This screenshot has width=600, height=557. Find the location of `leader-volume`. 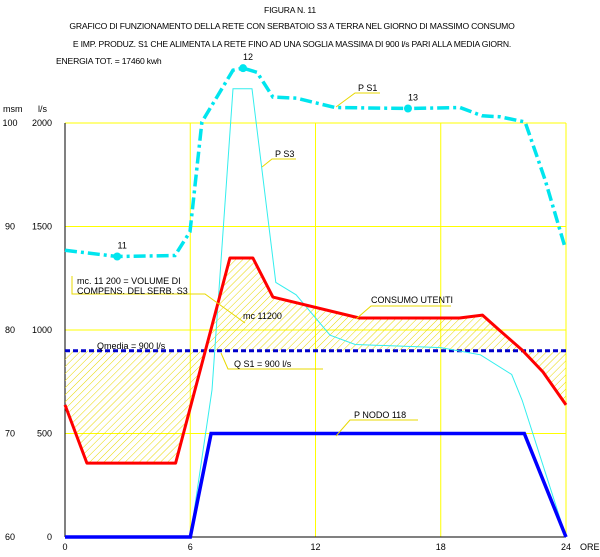

leader-volume is located at coordinates (158, 300).